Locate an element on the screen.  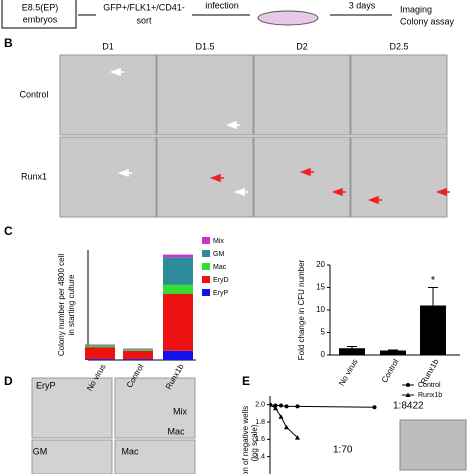
y-tick-label: 1.6 is located at coordinates (260, 439).